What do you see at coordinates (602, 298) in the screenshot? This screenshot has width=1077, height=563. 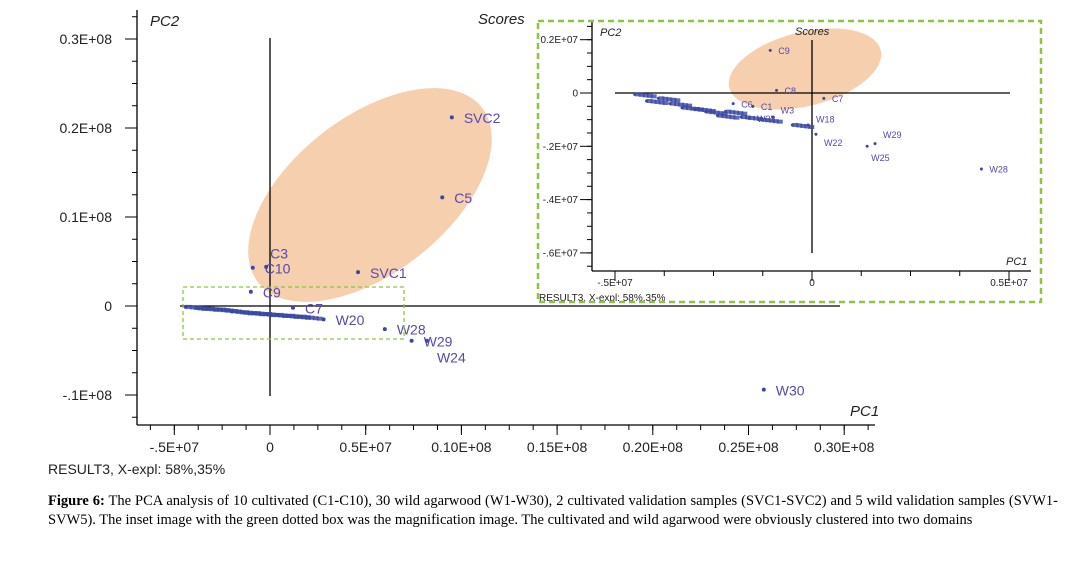 I see `variance-explained-footer: RESULT3, X-expl: 58%,35%` at bounding box center [602, 298].